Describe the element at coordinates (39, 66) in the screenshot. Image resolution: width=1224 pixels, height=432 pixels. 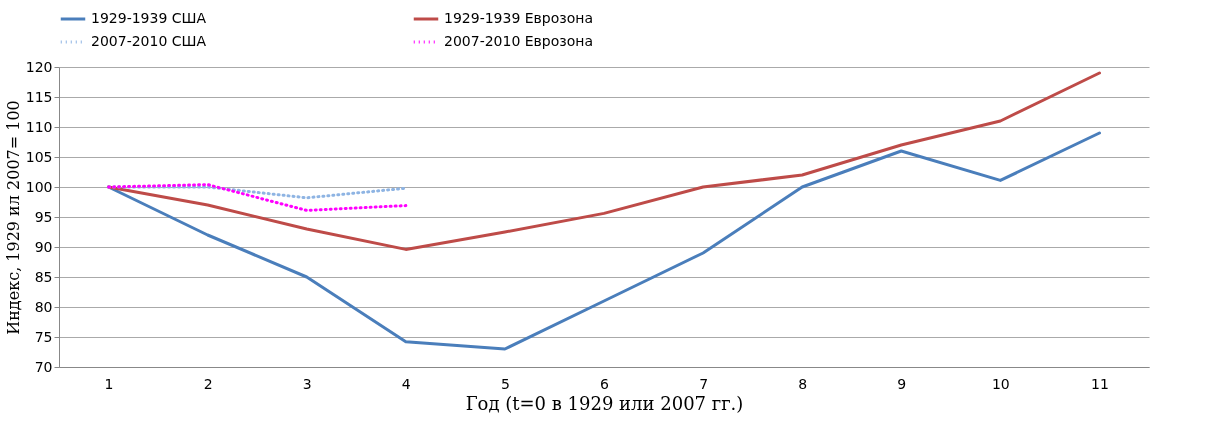
I see `y-tick-label: 120` at that location.